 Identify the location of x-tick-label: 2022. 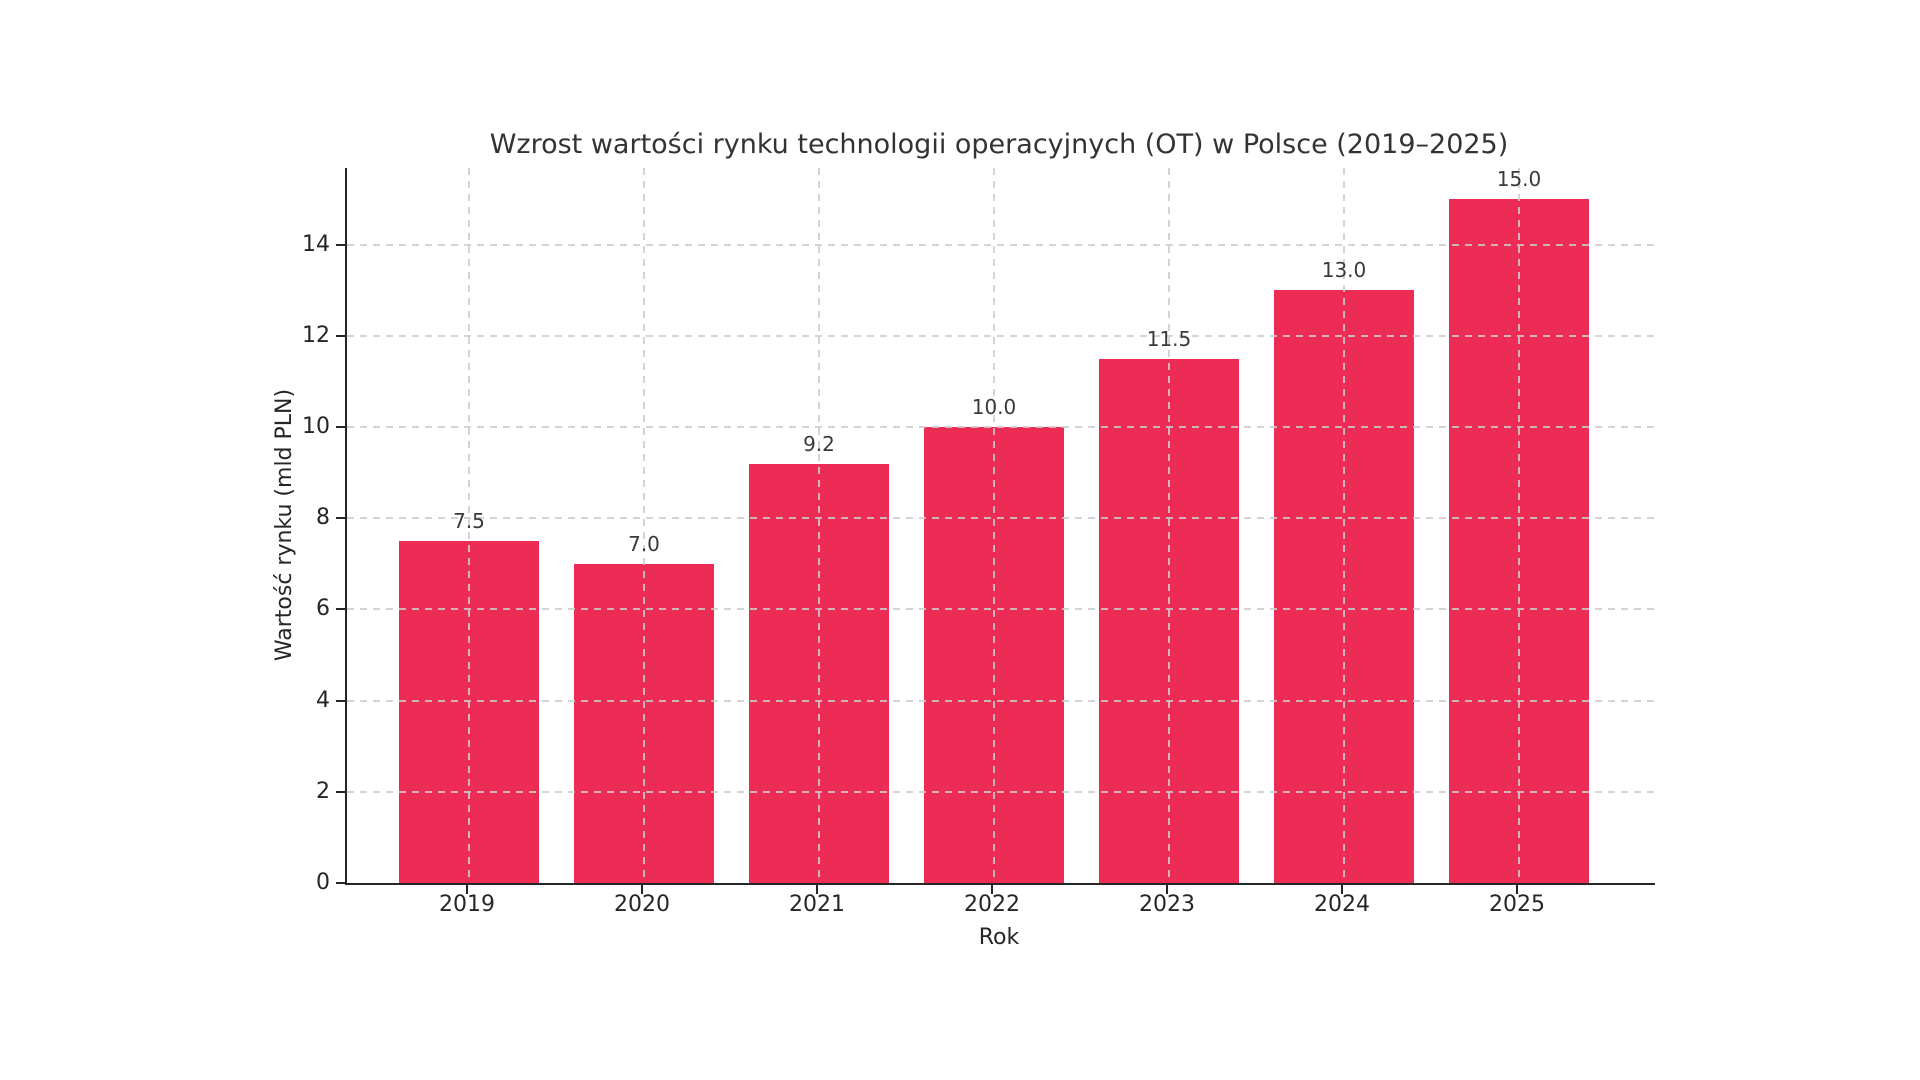
(992, 904).